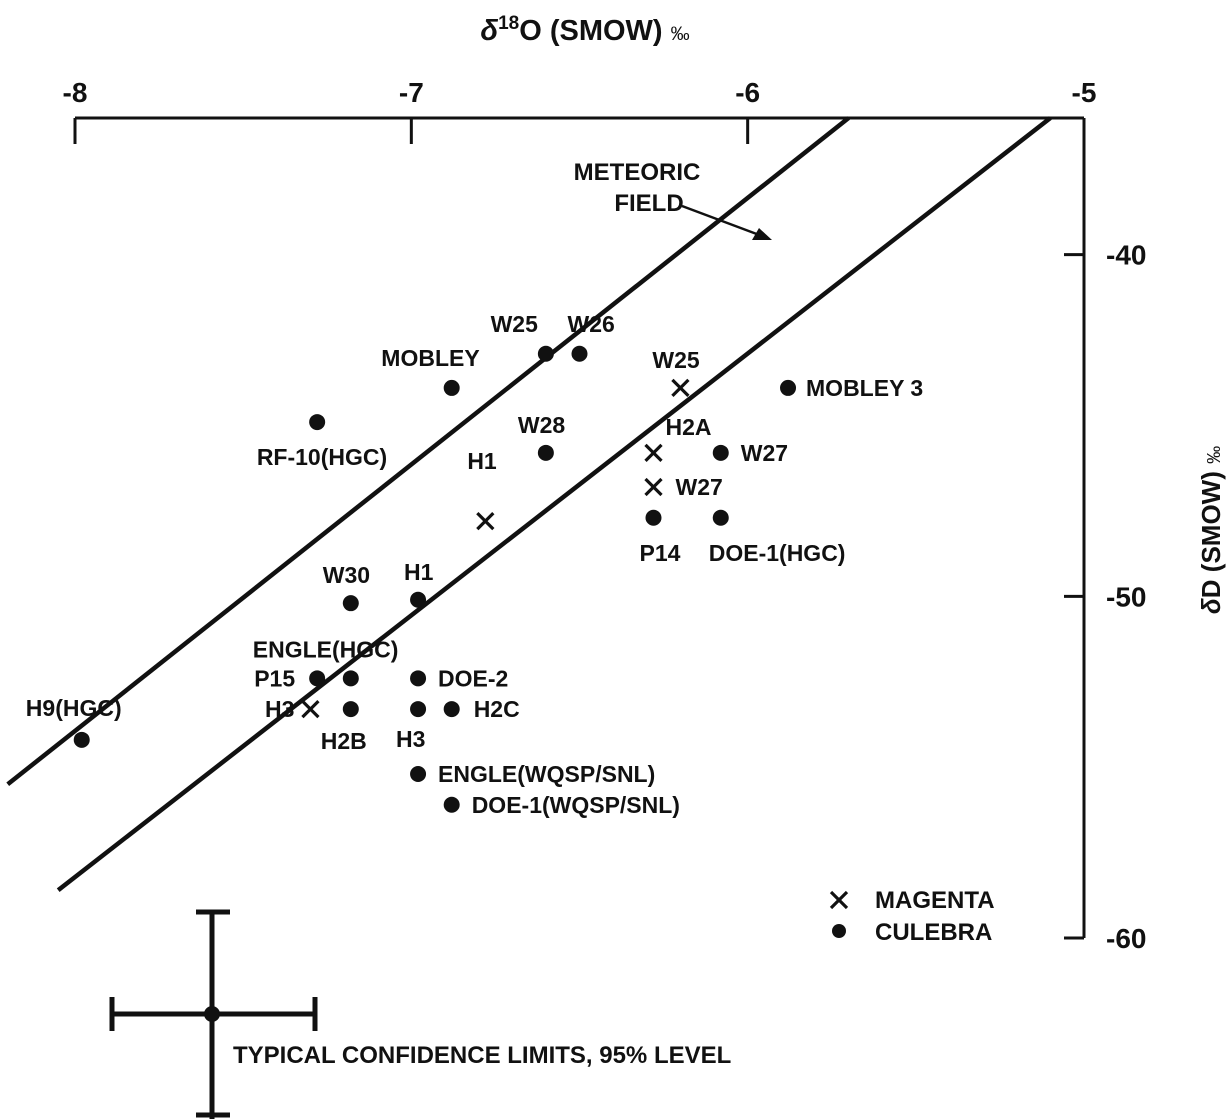  I want to click on confidence-limits-marker, so click(213, 1014).